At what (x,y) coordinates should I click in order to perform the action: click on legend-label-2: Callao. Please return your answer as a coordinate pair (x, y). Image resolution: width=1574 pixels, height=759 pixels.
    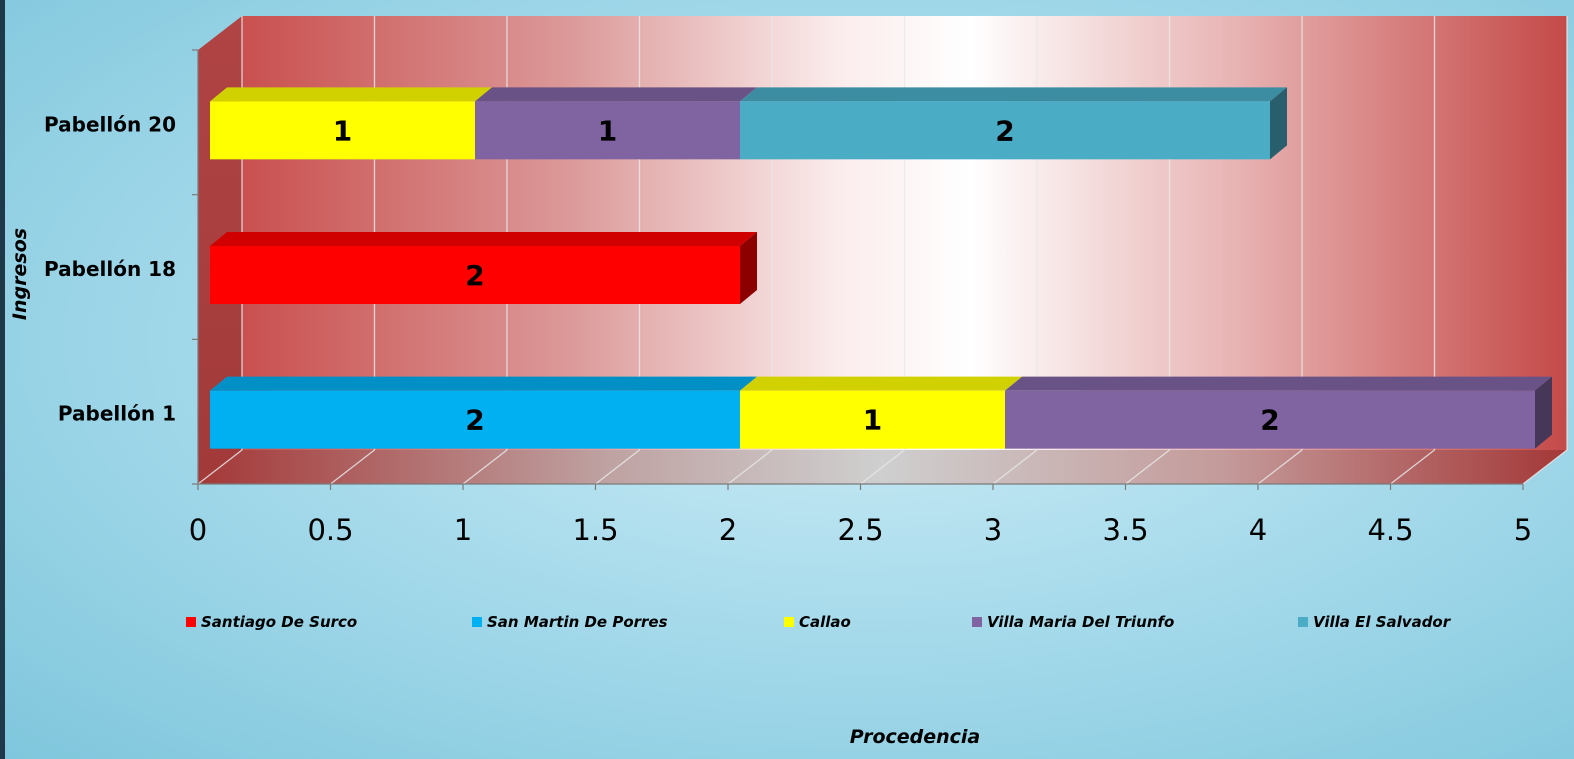
    Looking at the image, I should click on (825, 622).